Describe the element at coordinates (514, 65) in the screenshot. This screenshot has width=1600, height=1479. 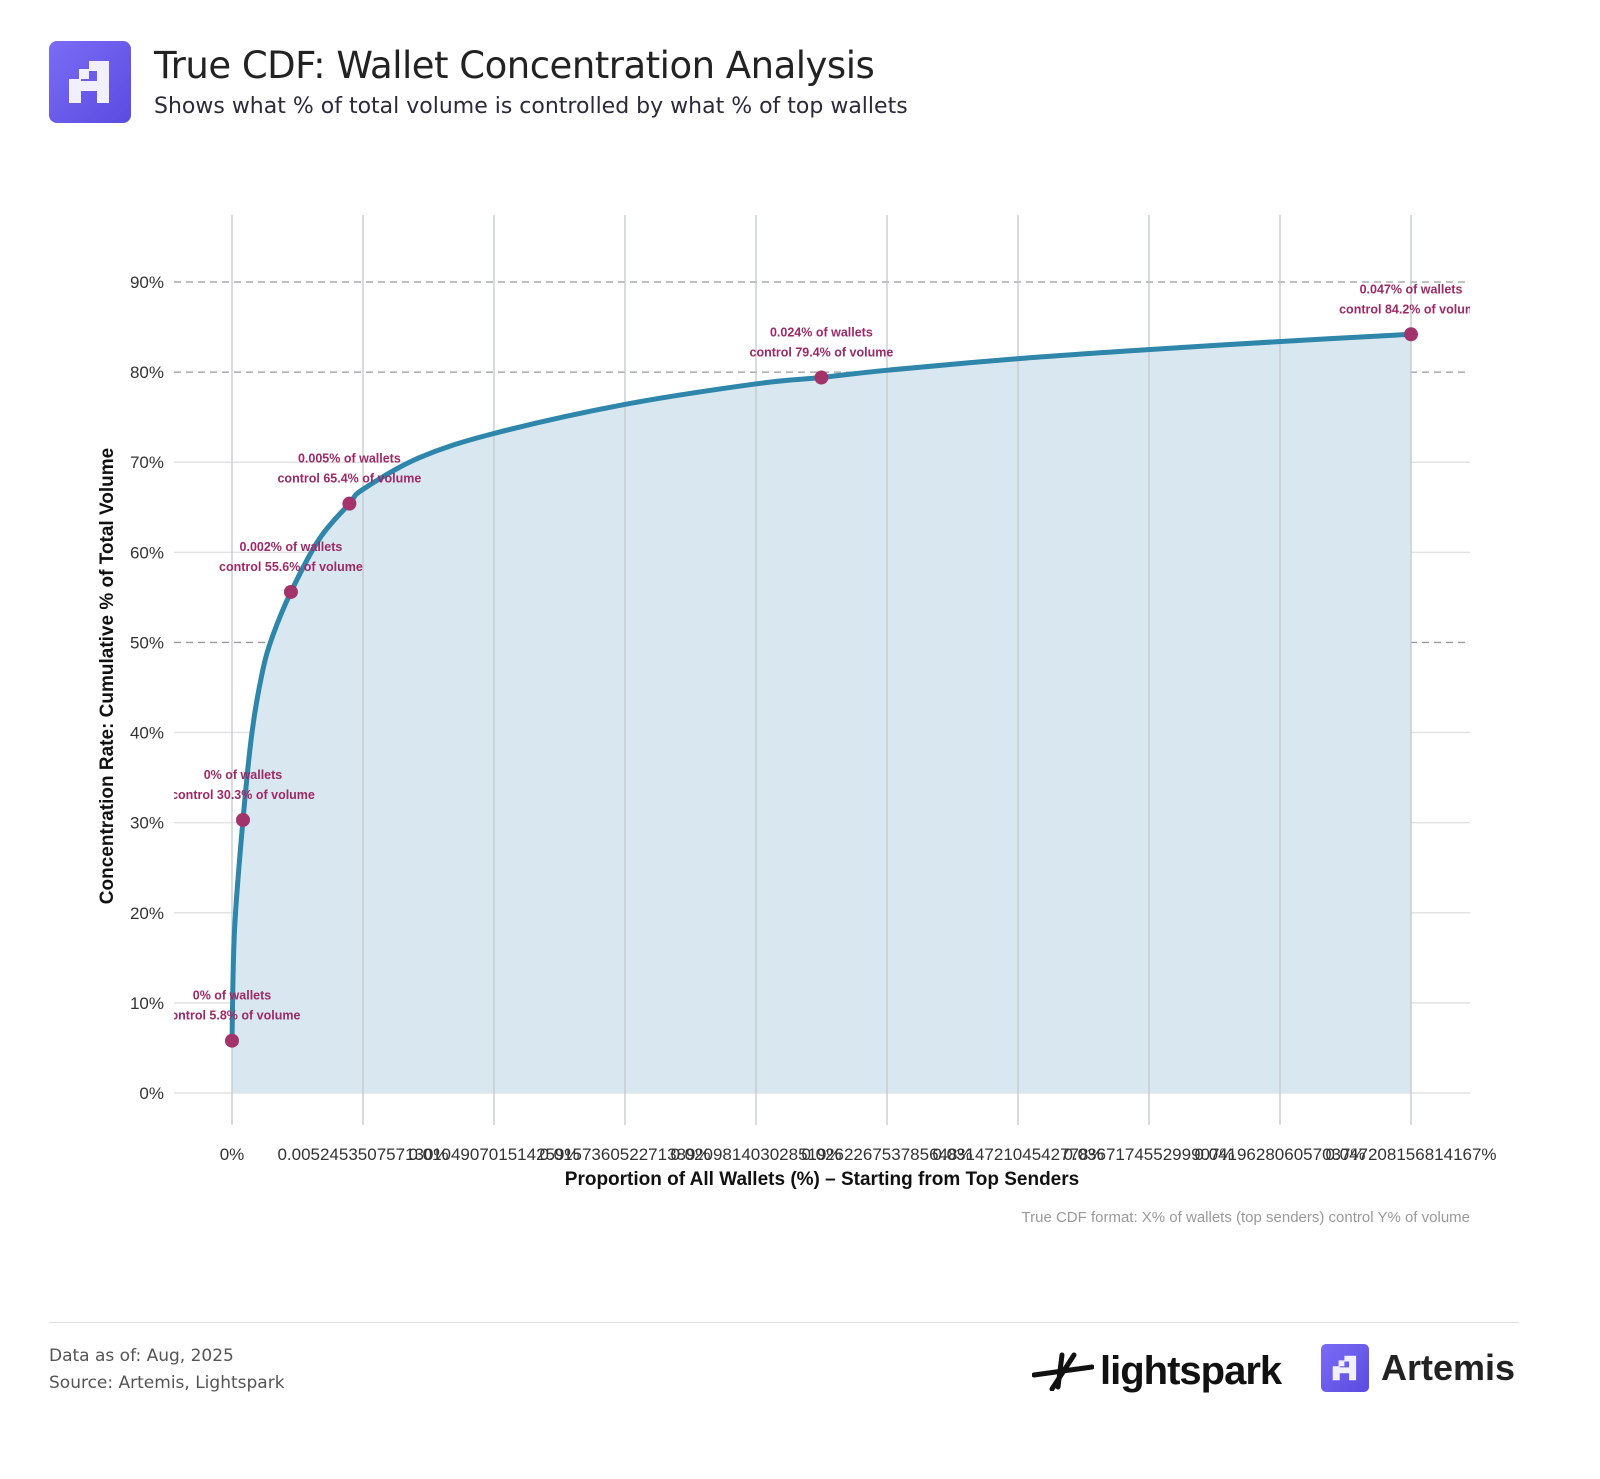
I see `page-title: True CDF: Wallet Concentration Analysis` at that location.